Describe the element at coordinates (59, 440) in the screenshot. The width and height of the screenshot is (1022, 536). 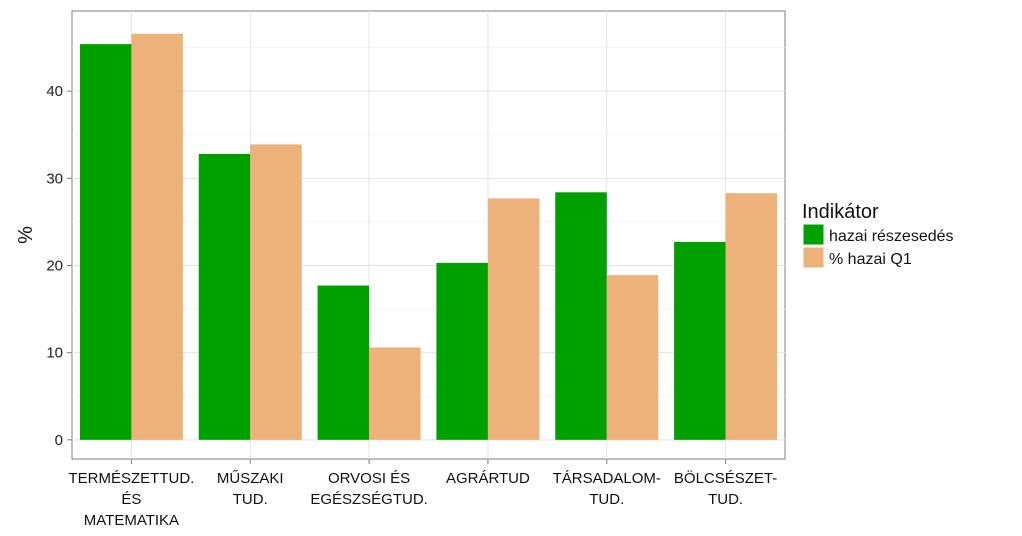
I see `y-tick-label: 0` at that location.